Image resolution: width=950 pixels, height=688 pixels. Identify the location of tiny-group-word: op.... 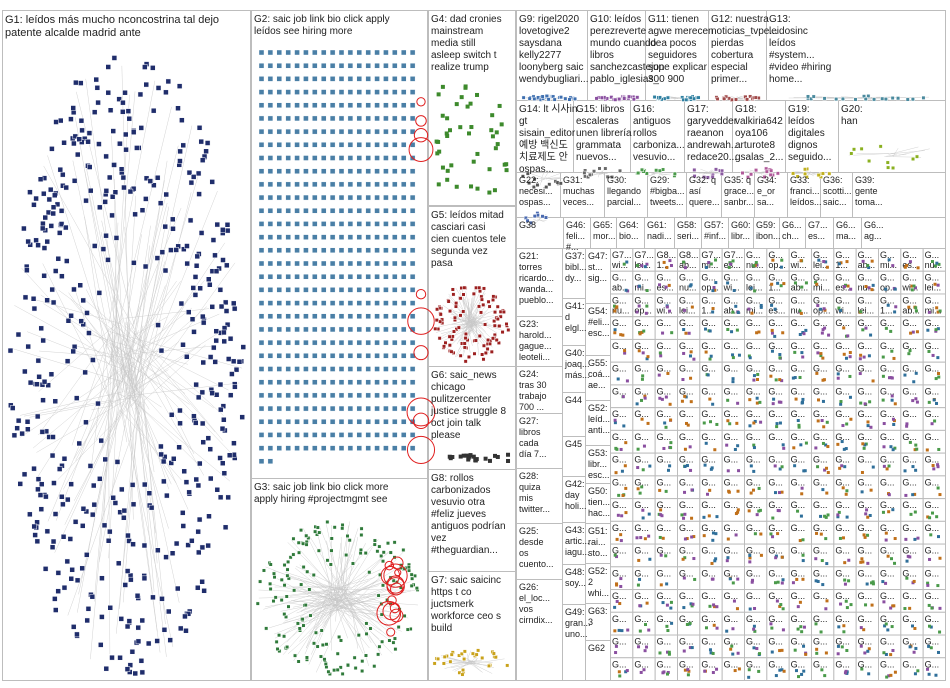
(643, 310).